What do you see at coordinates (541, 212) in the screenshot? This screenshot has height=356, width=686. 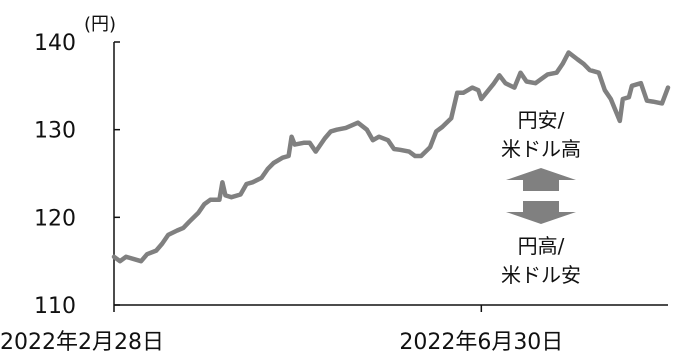 I see `arrow-down-icon` at bounding box center [541, 212].